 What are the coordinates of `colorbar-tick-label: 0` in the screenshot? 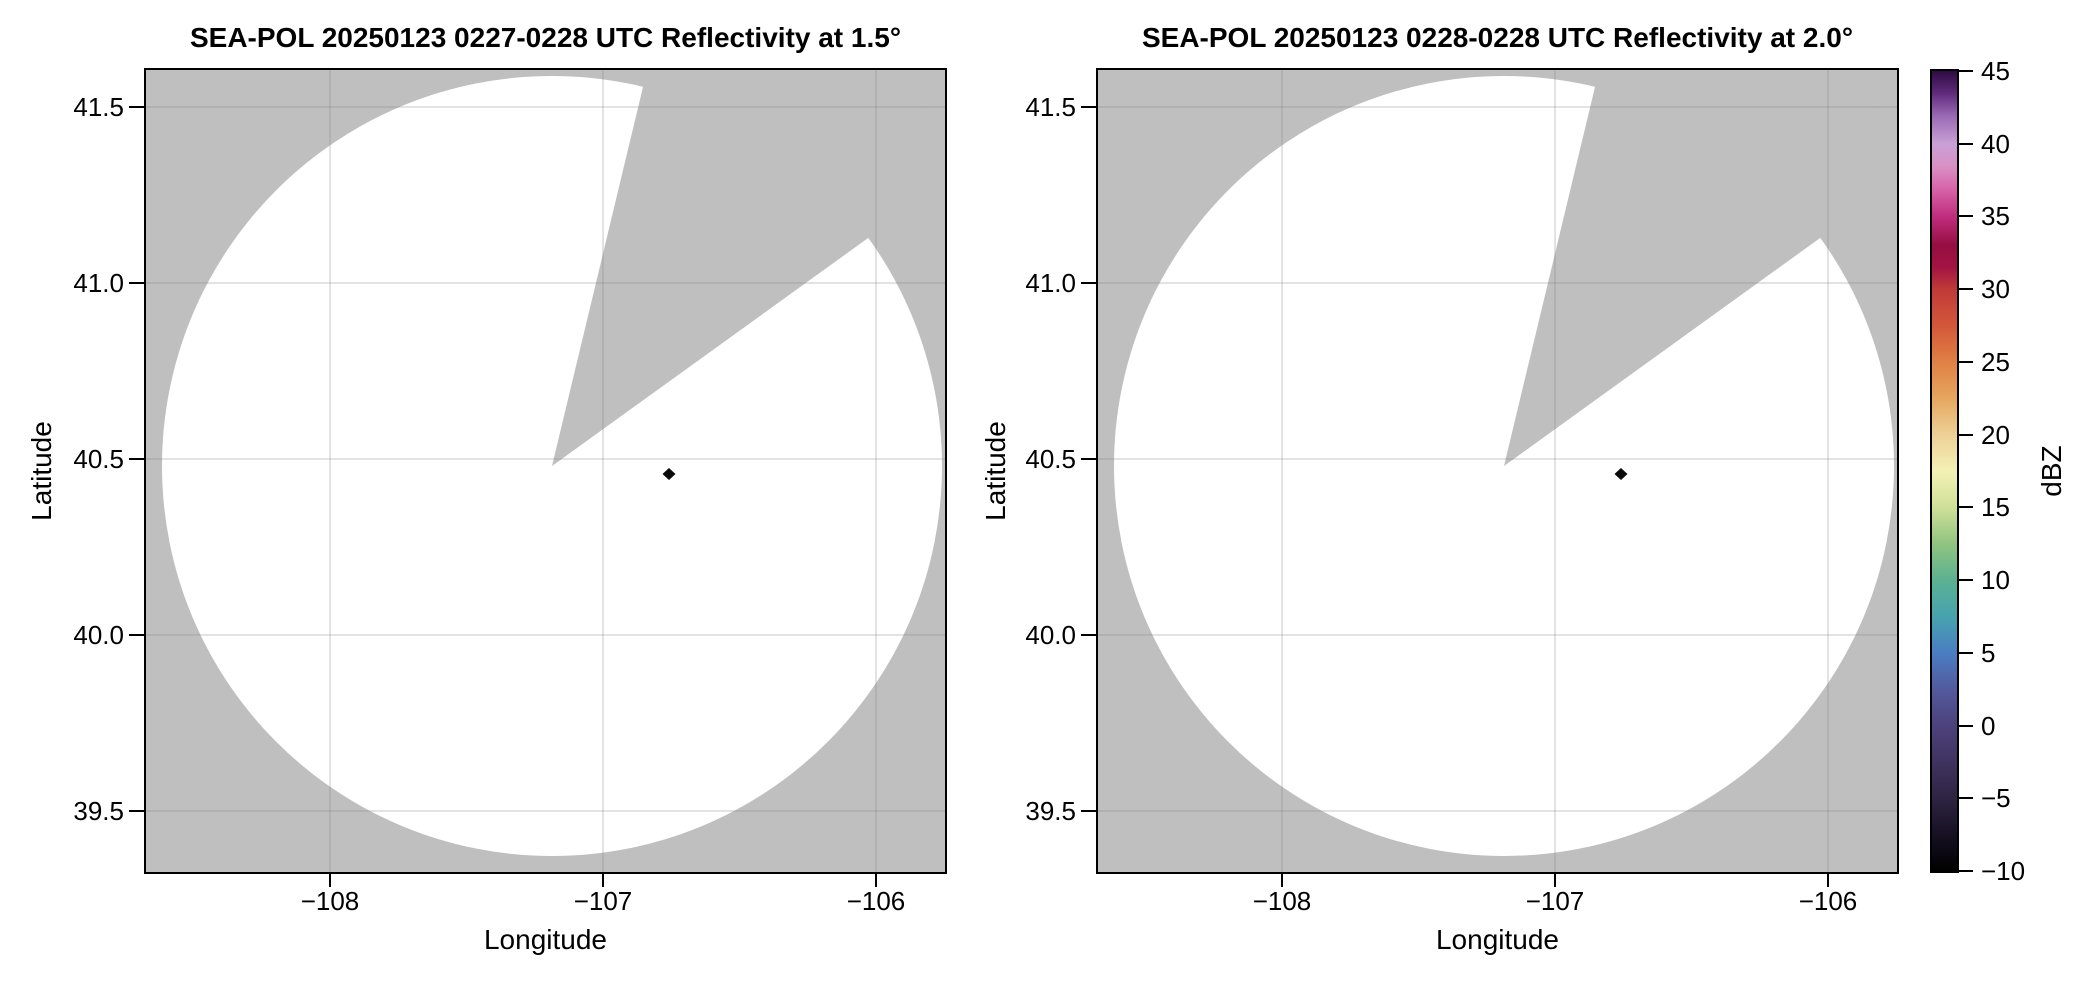 It's located at (1988, 726).